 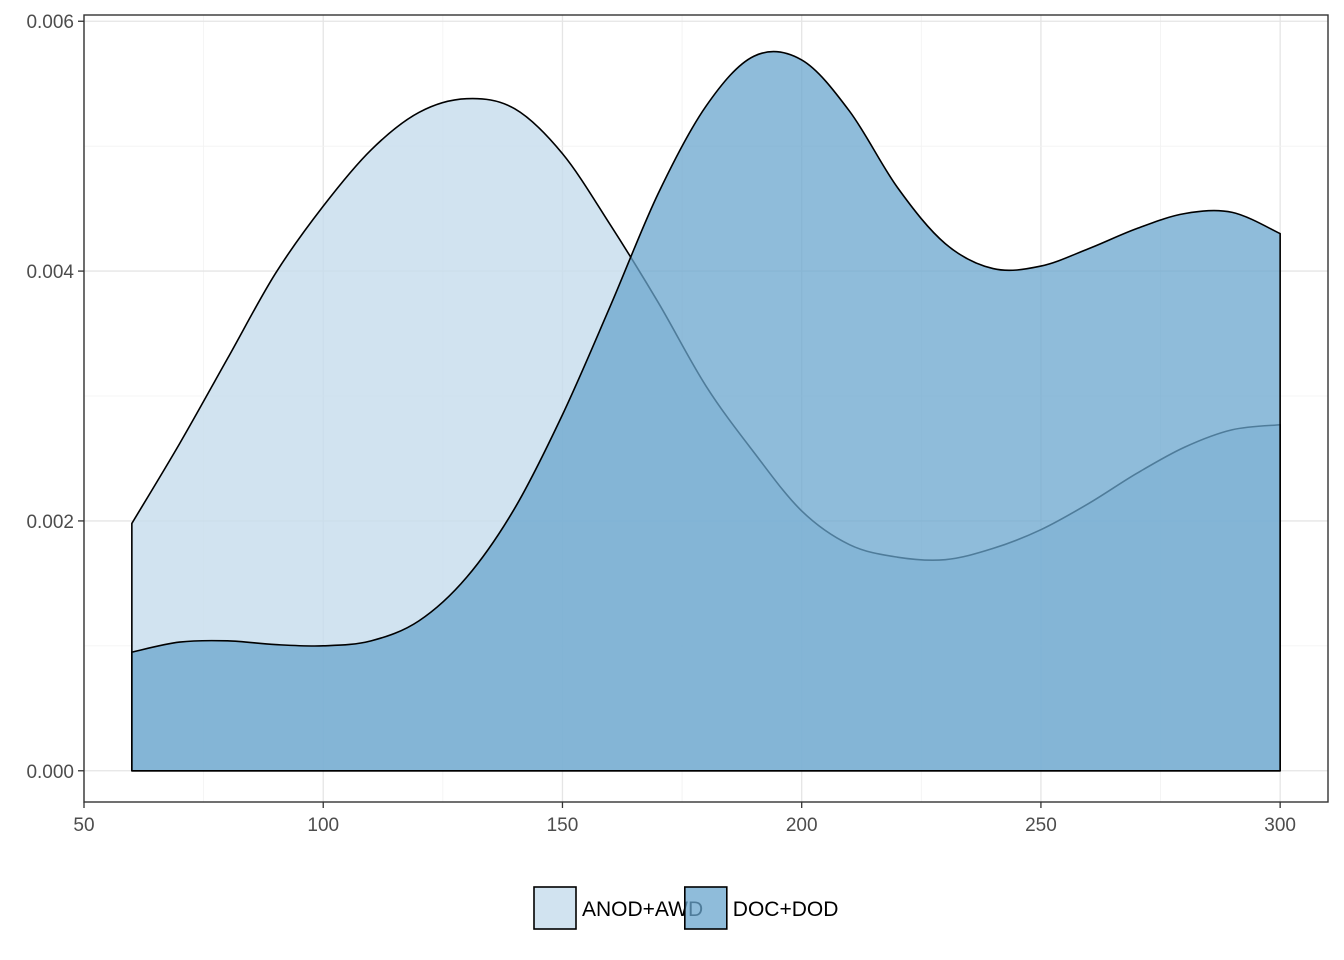 What do you see at coordinates (50, 522) in the screenshot?
I see `y-tick-label: 0.002` at bounding box center [50, 522].